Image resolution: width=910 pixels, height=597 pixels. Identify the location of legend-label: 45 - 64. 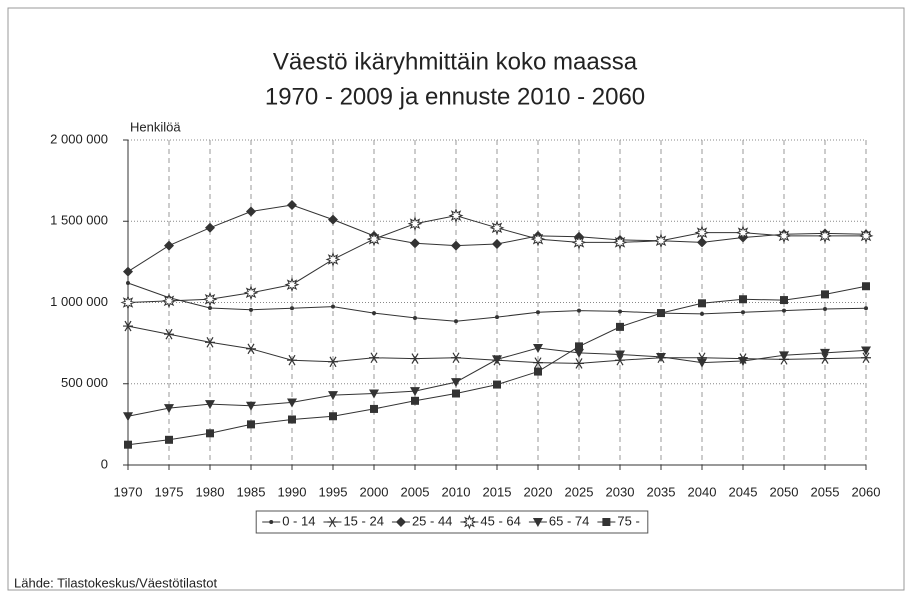
(500, 520).